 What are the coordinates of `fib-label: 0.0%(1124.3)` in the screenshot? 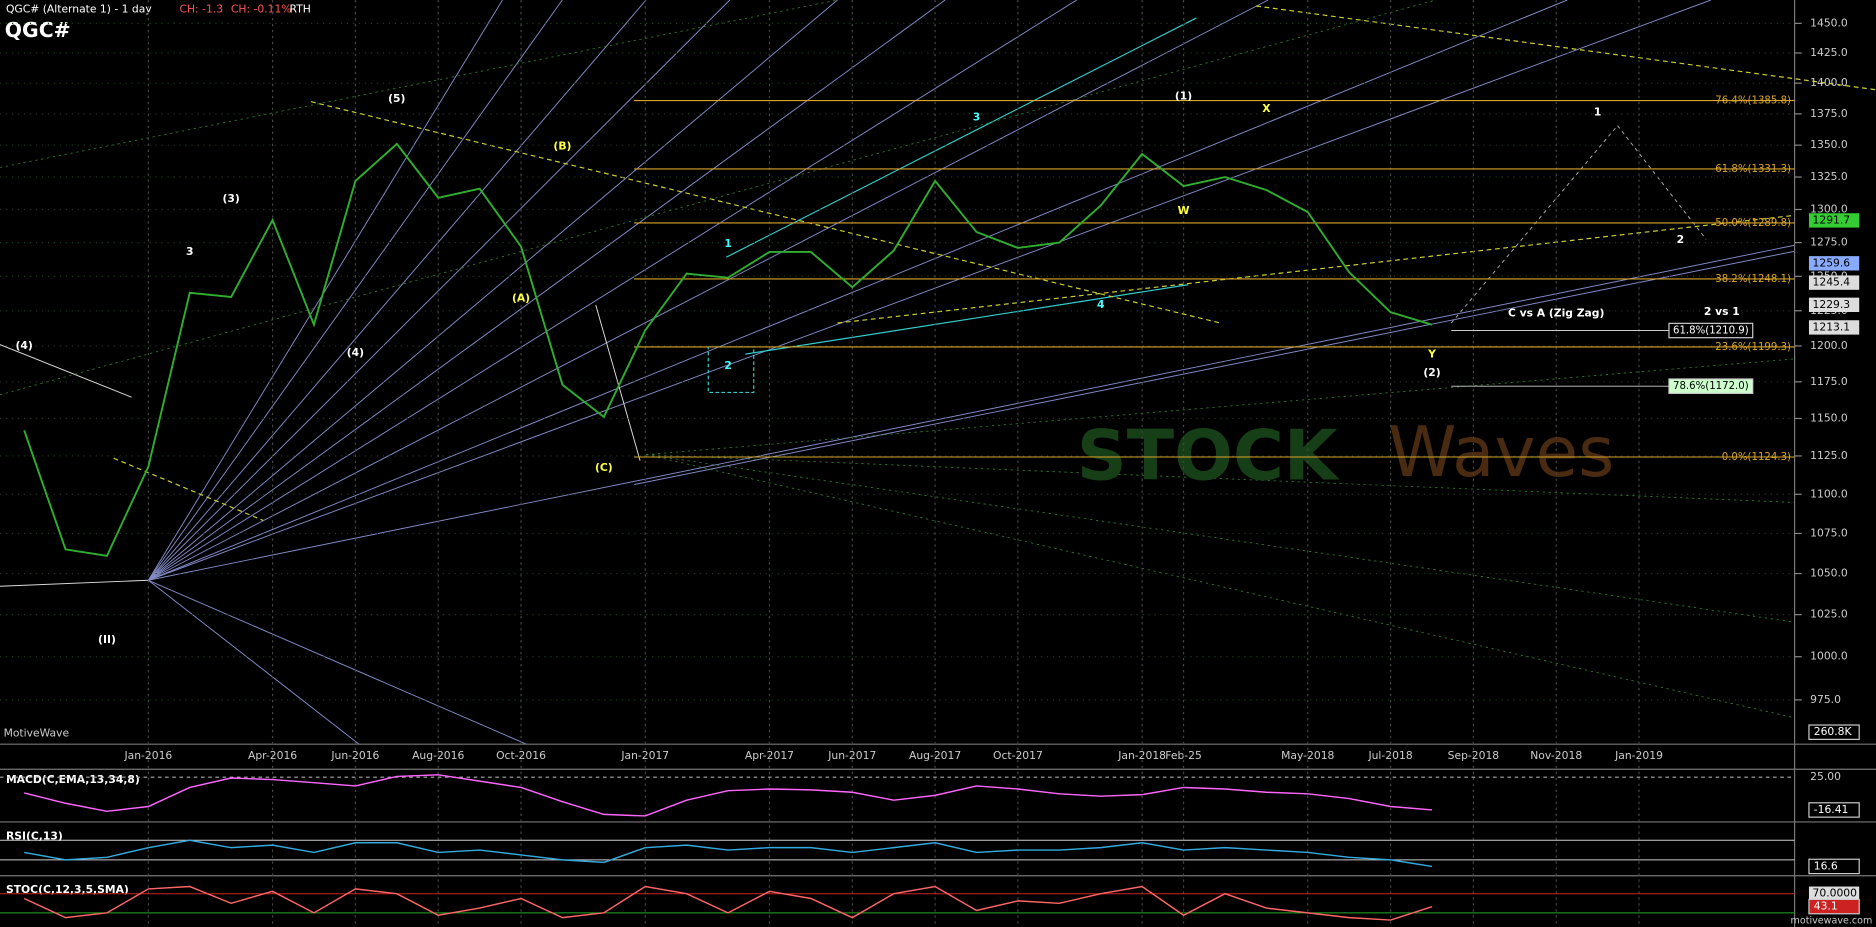 It's located at (1756, 457).